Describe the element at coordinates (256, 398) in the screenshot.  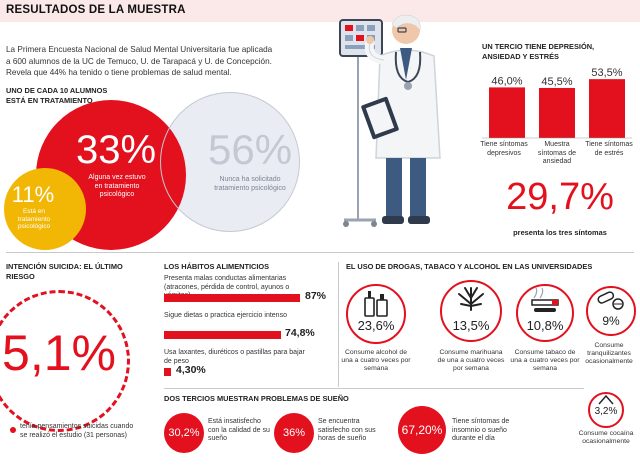
I see `sleep-label: DOS TERCIOS MUESTRAN PROBLEMAS DE SUEÑO` at that location.